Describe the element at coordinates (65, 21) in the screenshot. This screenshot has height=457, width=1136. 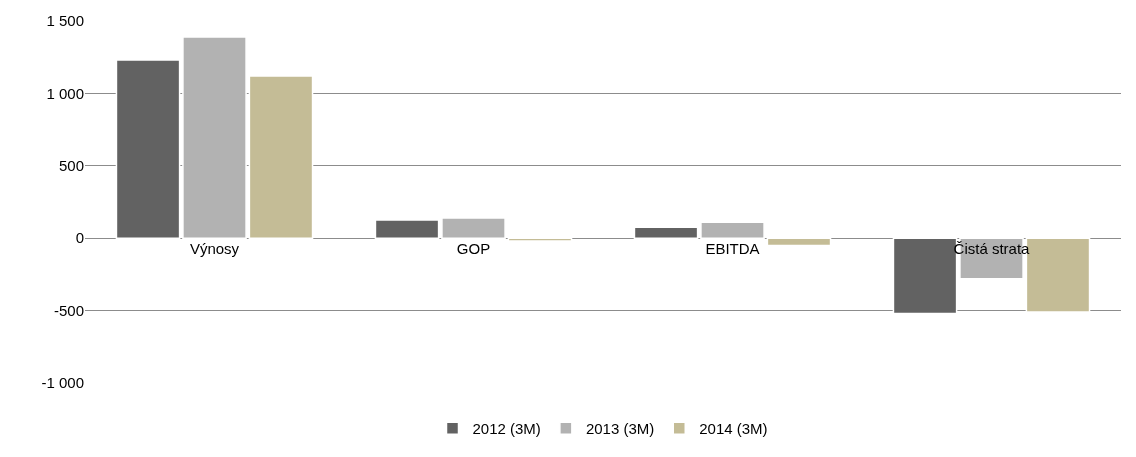
I see `y-tick-label: 1 500` at that location.